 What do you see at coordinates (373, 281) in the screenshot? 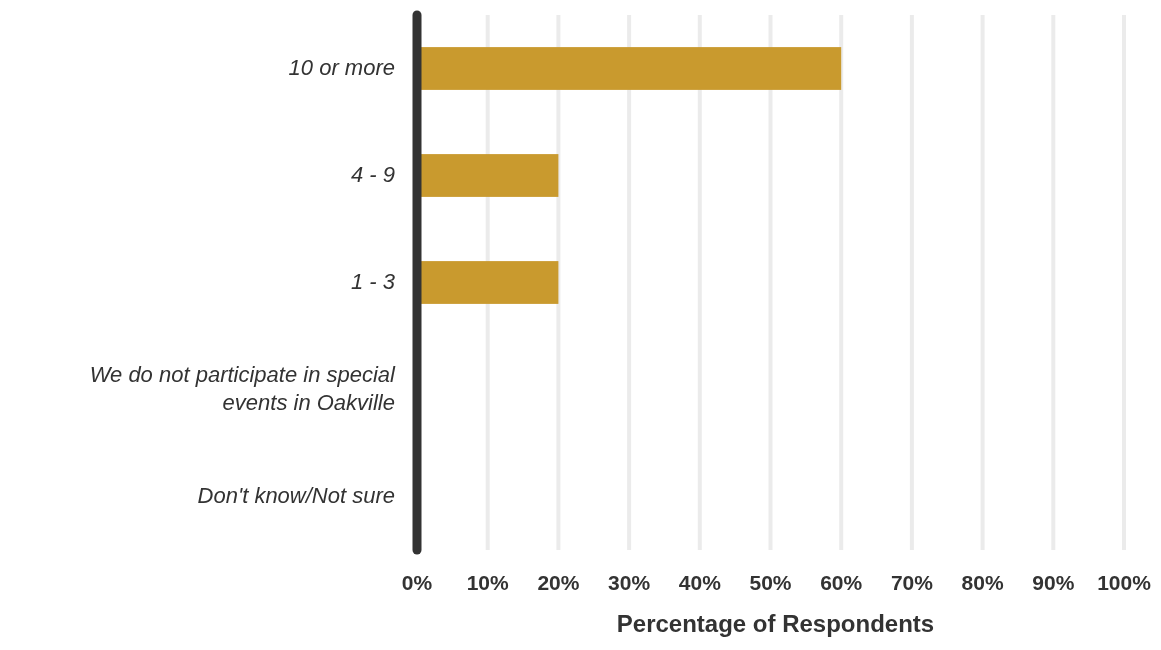
I see `y-tick-label: 1 - 3` at bounding box center [373, 281].